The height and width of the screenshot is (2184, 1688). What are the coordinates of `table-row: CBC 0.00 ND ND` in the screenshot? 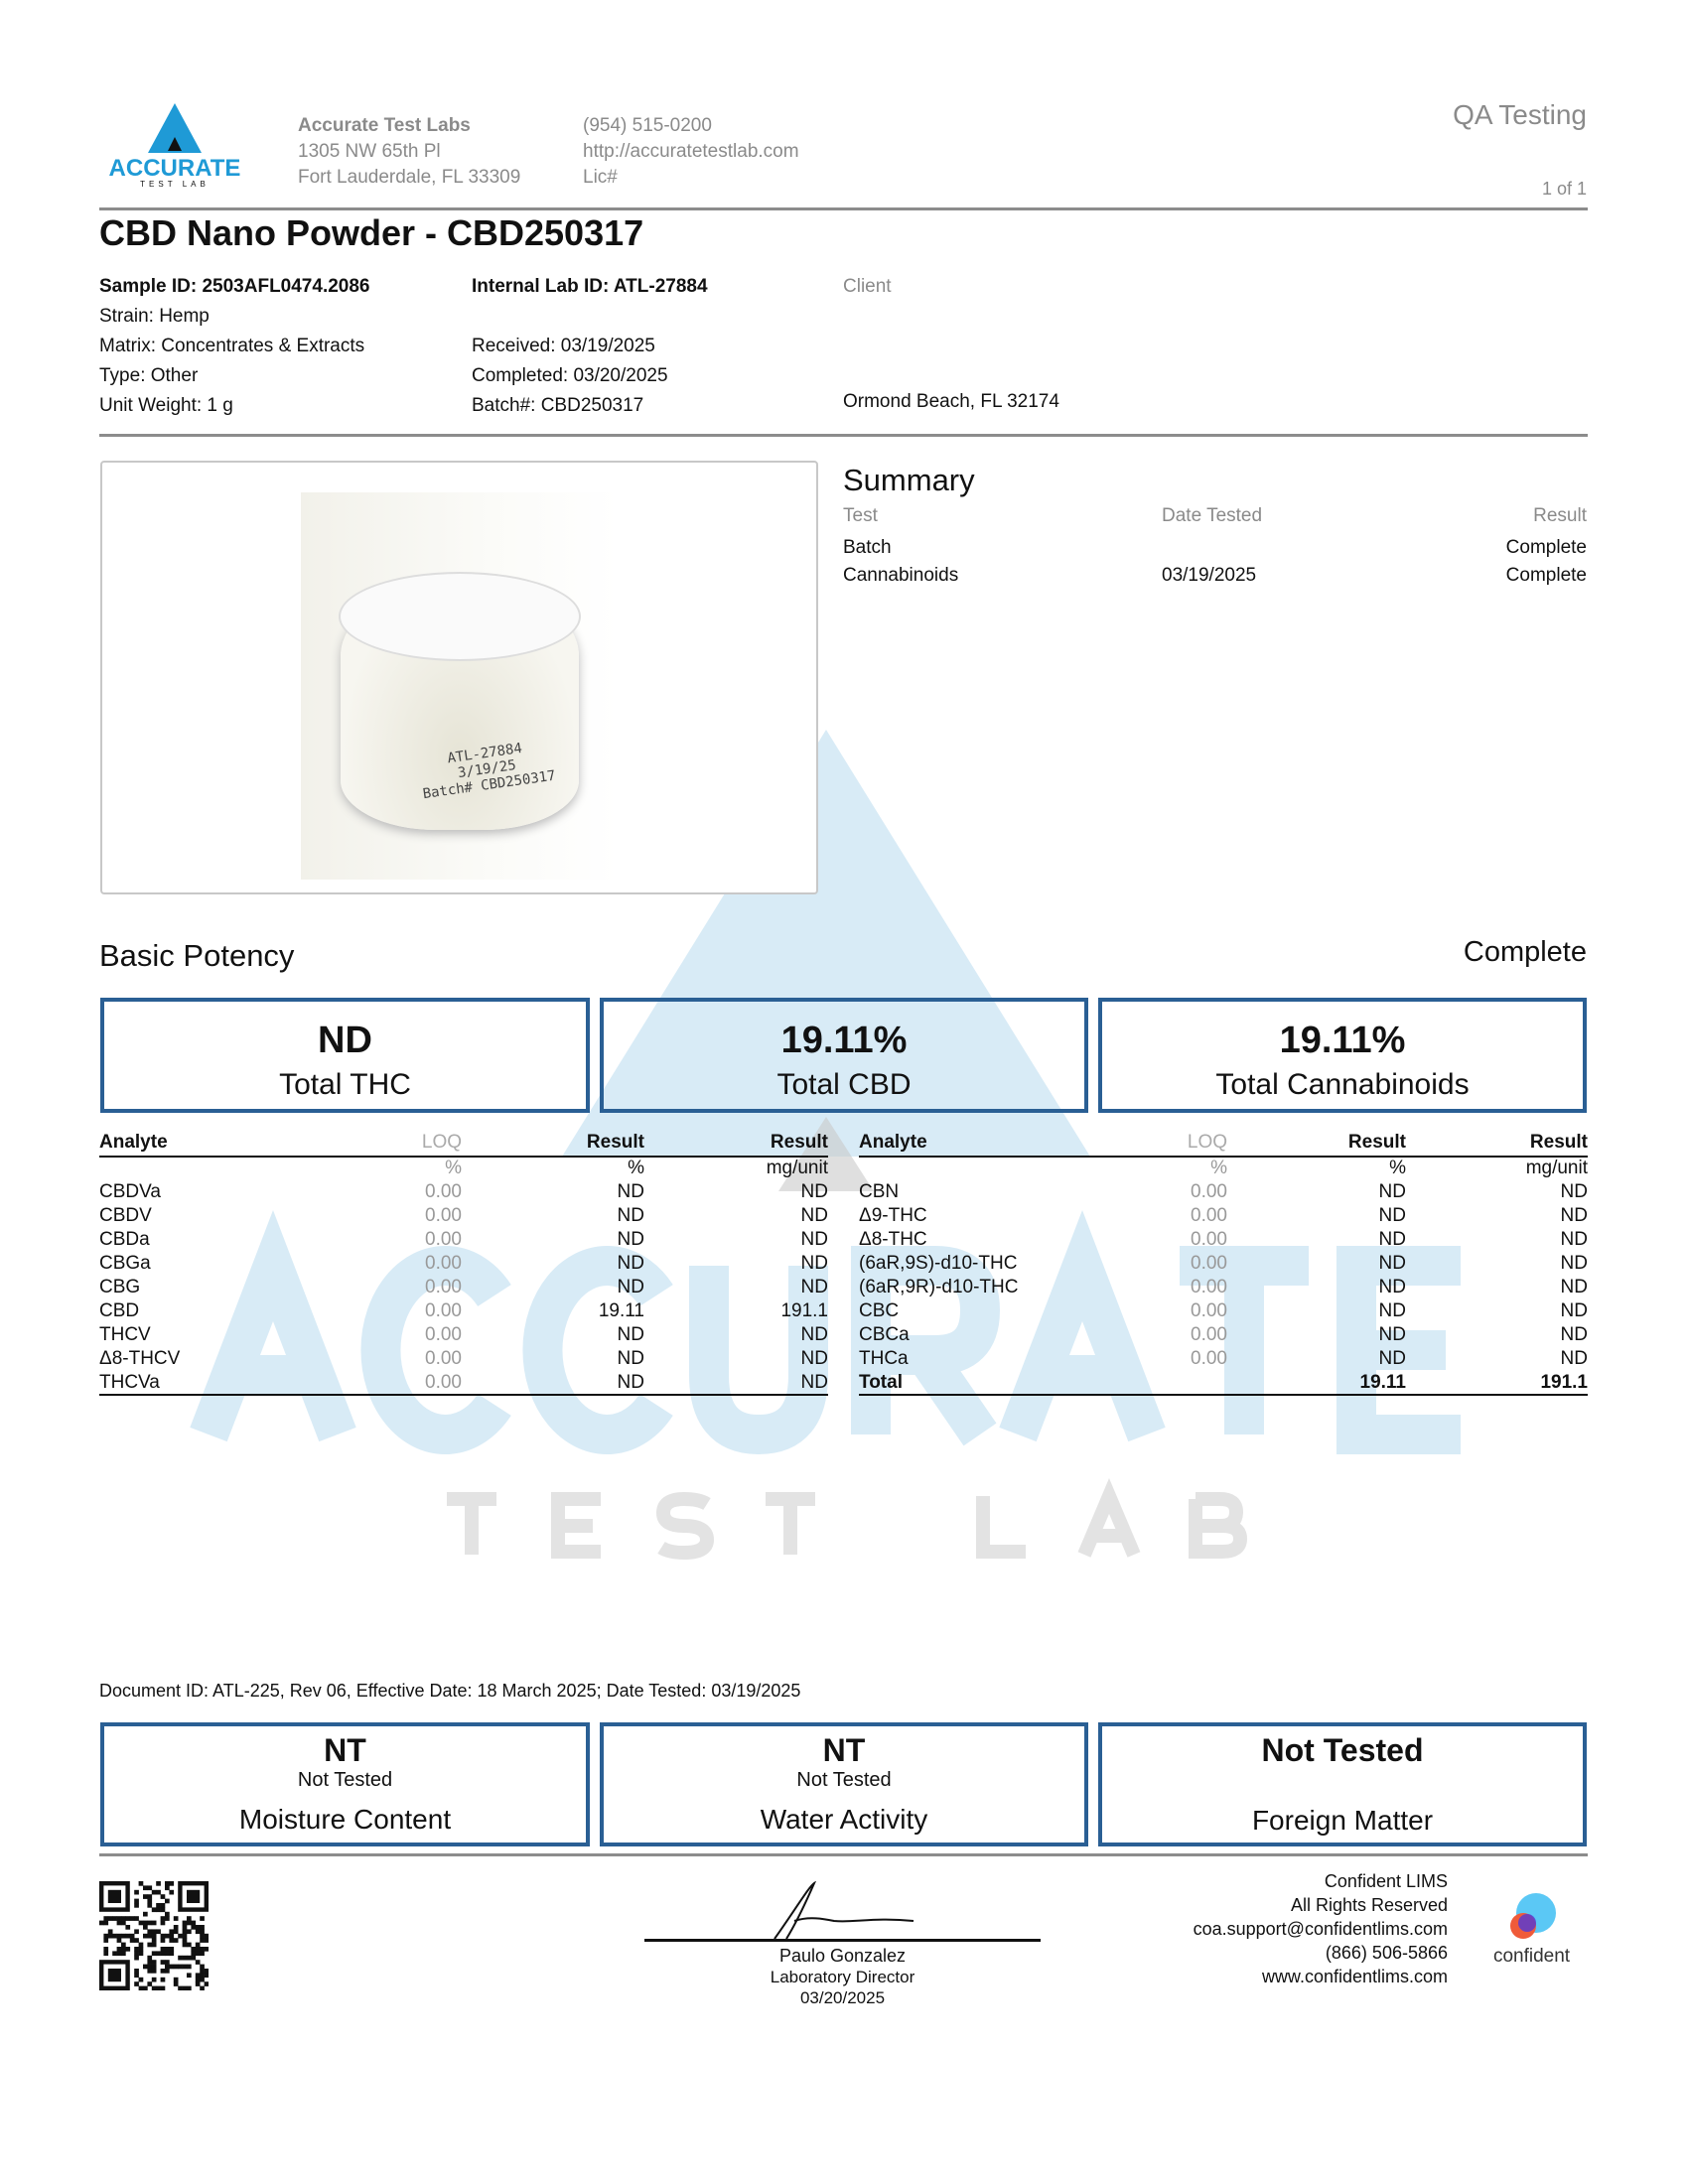 It's located at (1223, 1312).